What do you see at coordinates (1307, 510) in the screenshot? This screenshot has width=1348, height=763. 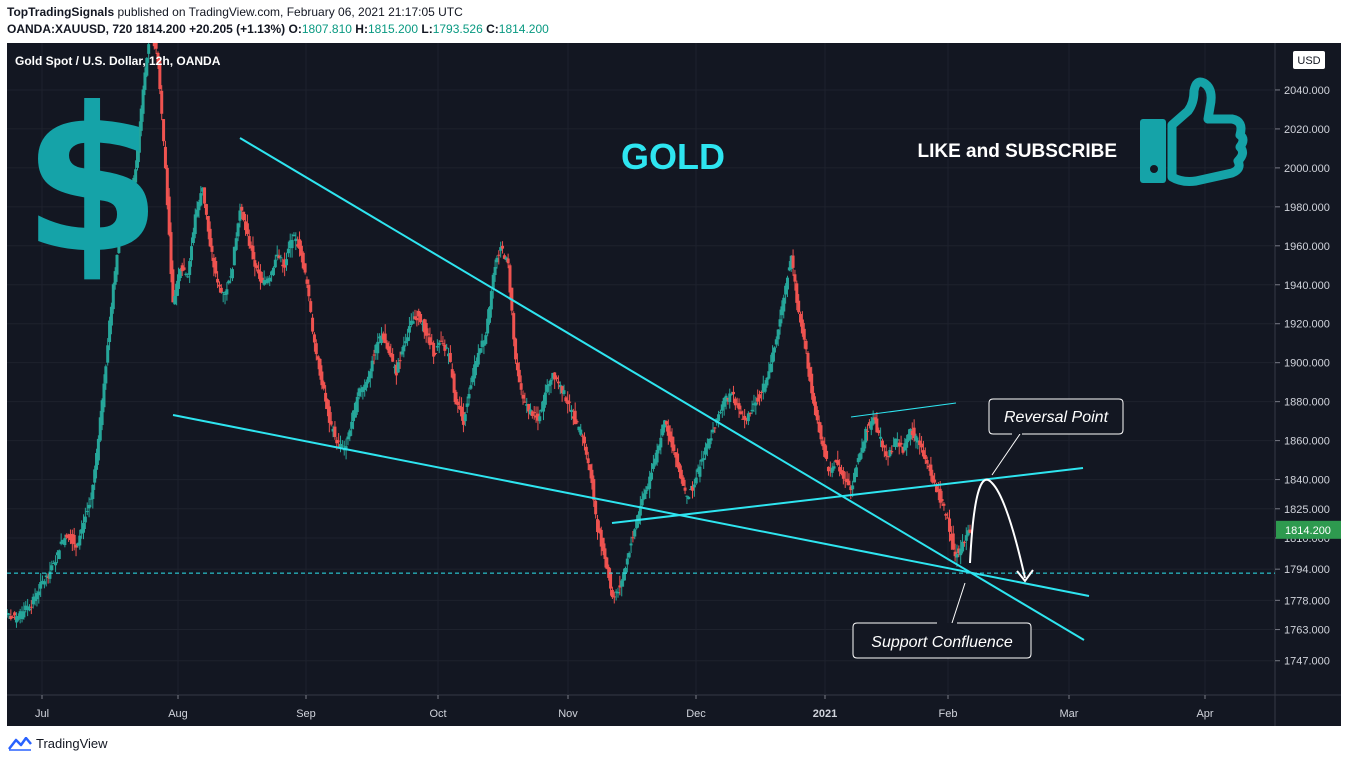 I see `y-tick-label: 1825.000` at bounding box center [1307, 510].